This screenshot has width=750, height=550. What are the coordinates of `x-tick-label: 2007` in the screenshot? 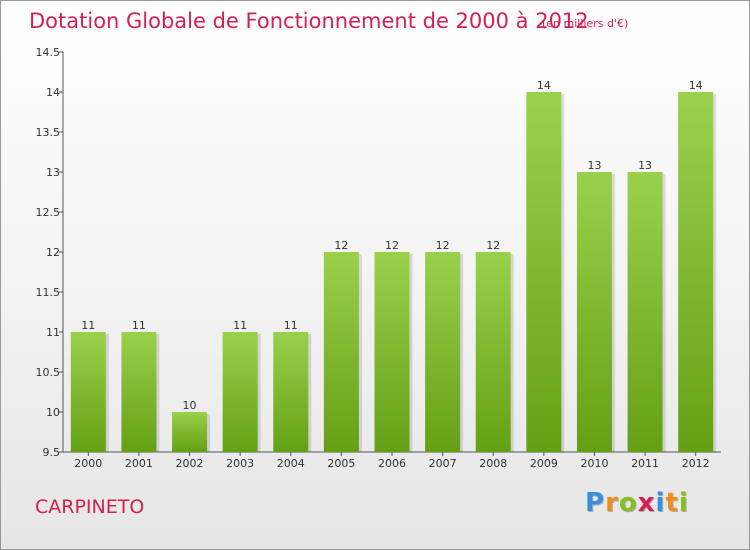 It's located at (443, 463).